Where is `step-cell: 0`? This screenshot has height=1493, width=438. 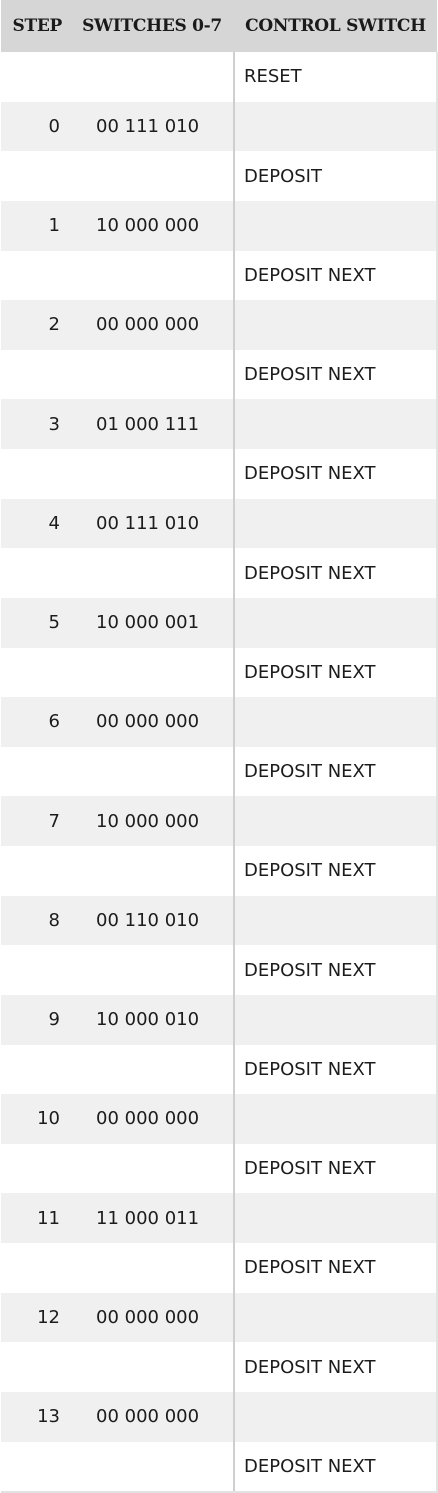 step-cell: 0 is located at coordinates (35, 126).